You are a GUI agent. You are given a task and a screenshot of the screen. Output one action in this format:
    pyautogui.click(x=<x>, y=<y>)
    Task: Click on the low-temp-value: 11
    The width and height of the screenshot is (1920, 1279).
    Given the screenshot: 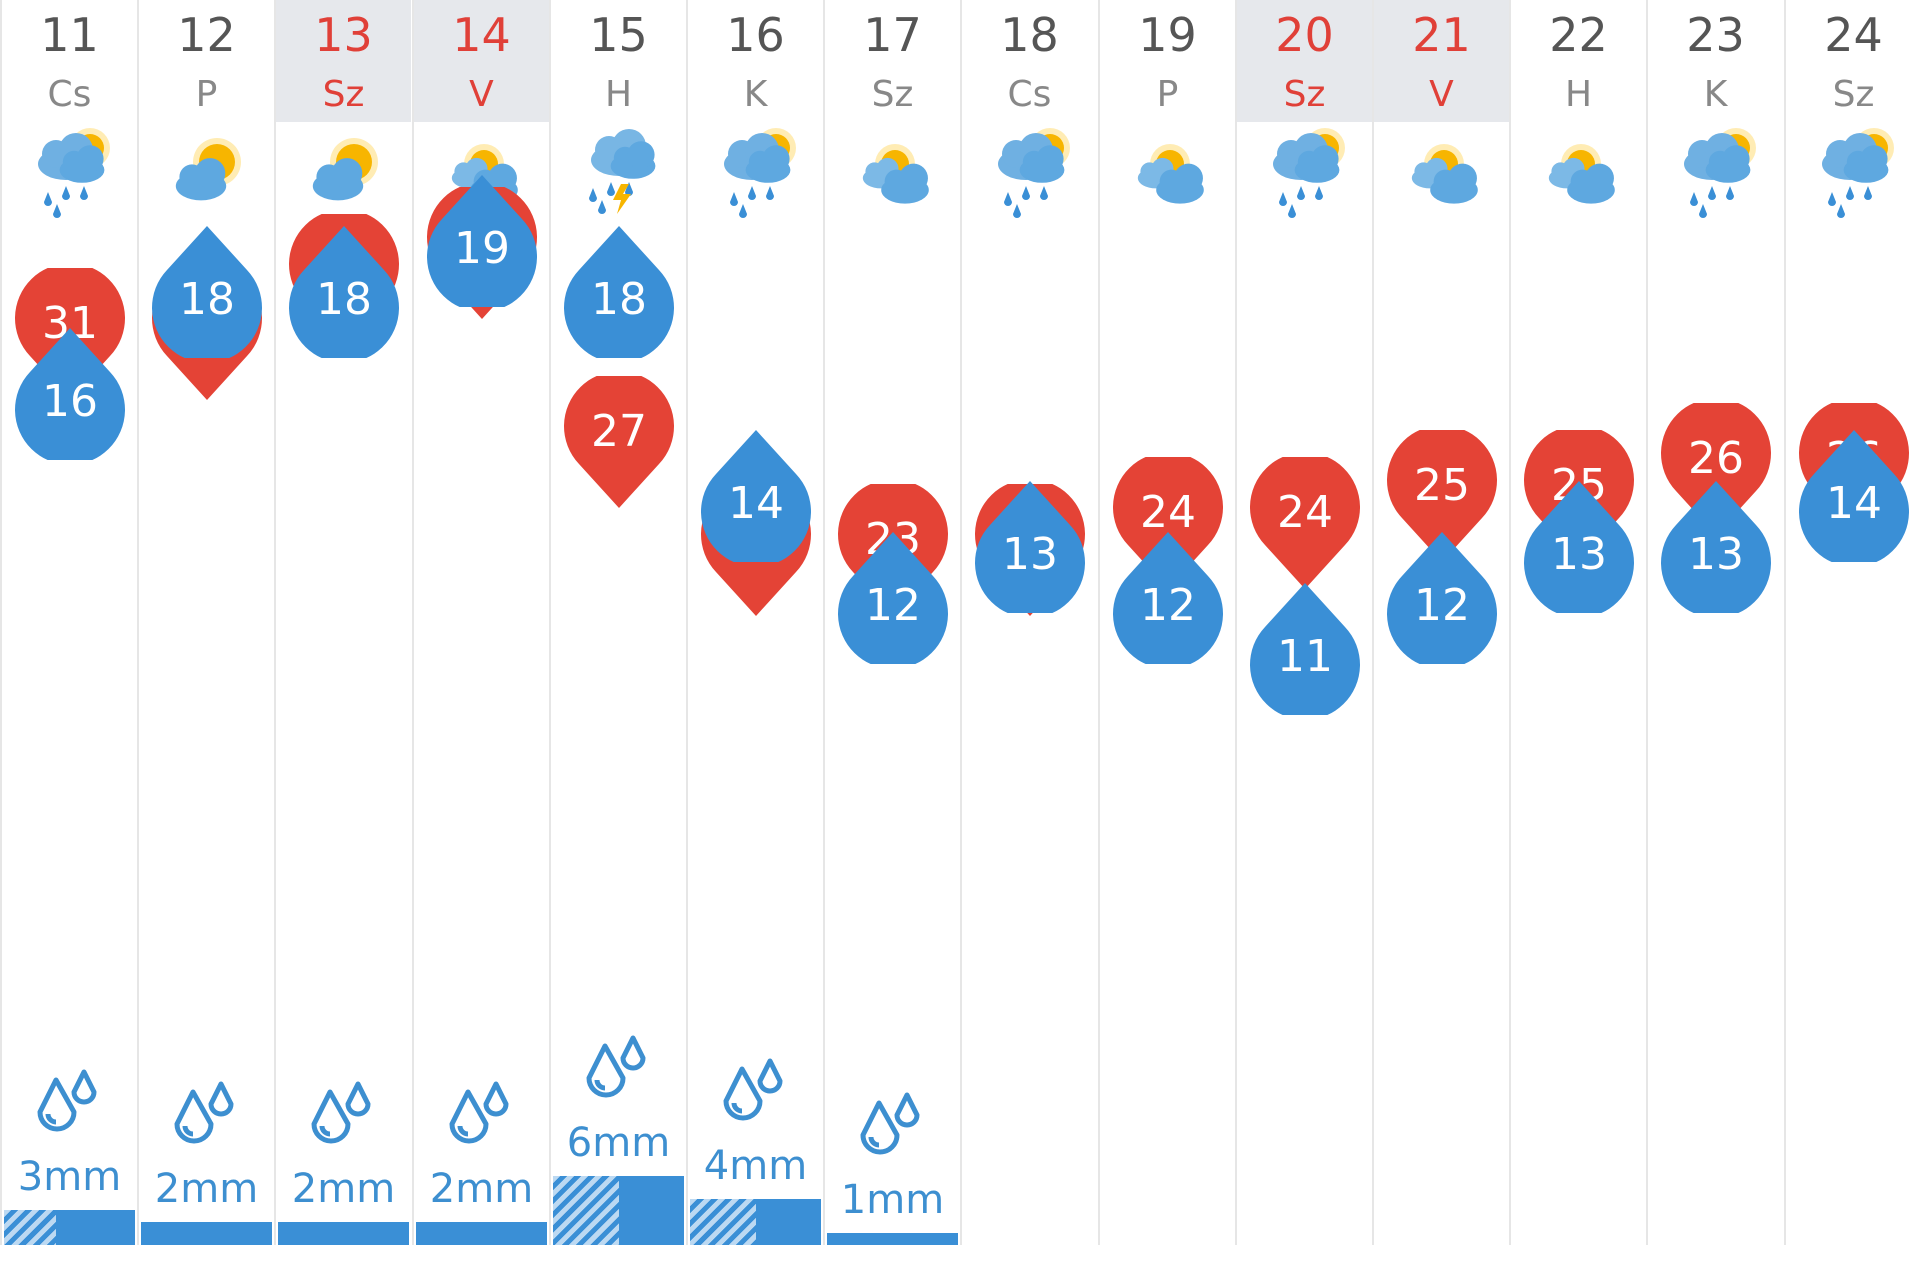 What is the action you would take?
    pyautogui.click(x=1305, y=656)
    